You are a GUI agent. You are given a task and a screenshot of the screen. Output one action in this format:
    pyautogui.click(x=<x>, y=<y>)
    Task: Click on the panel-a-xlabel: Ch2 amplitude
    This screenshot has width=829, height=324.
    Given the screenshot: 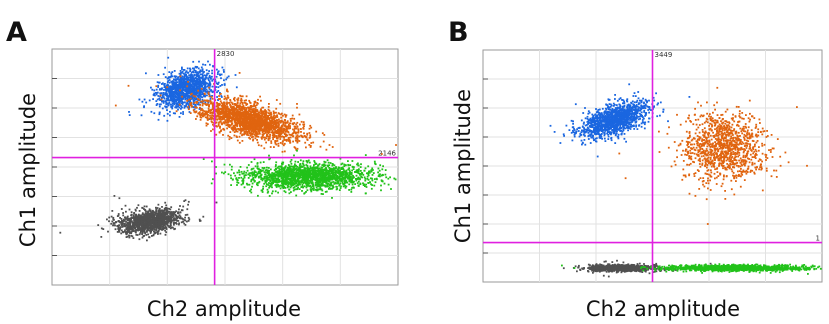 What is the action you would take?
    pyautogui.click(x=224, y=309)
    